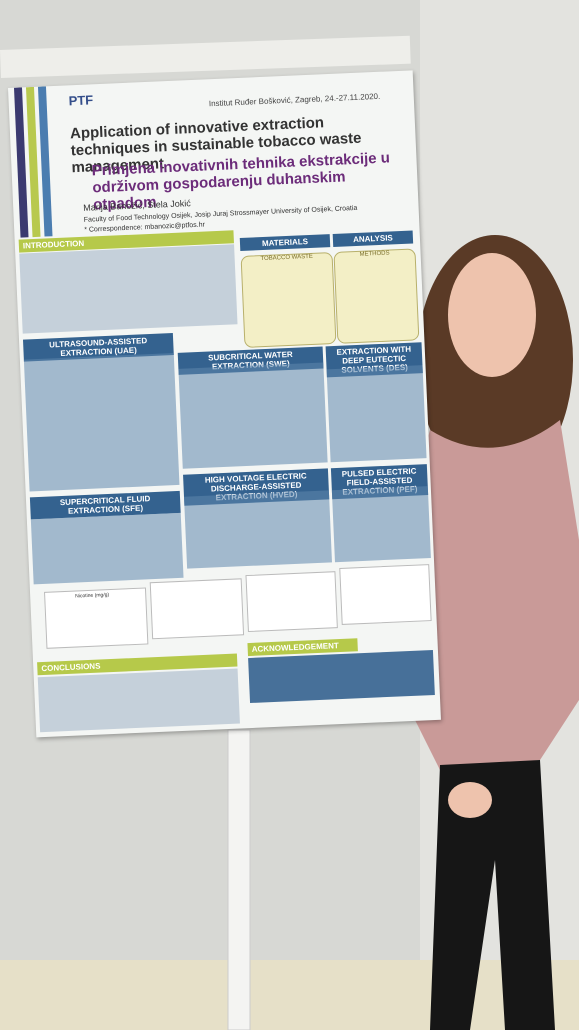  I want to click on bar-chart-image: Nicotine (mg/g), so click(96, 618).